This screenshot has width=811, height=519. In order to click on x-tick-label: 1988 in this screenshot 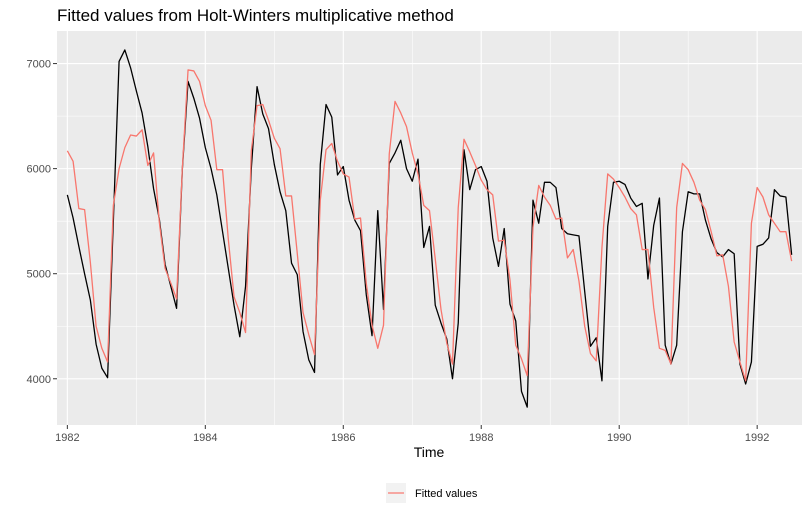, I will do `click(481, 438)`.